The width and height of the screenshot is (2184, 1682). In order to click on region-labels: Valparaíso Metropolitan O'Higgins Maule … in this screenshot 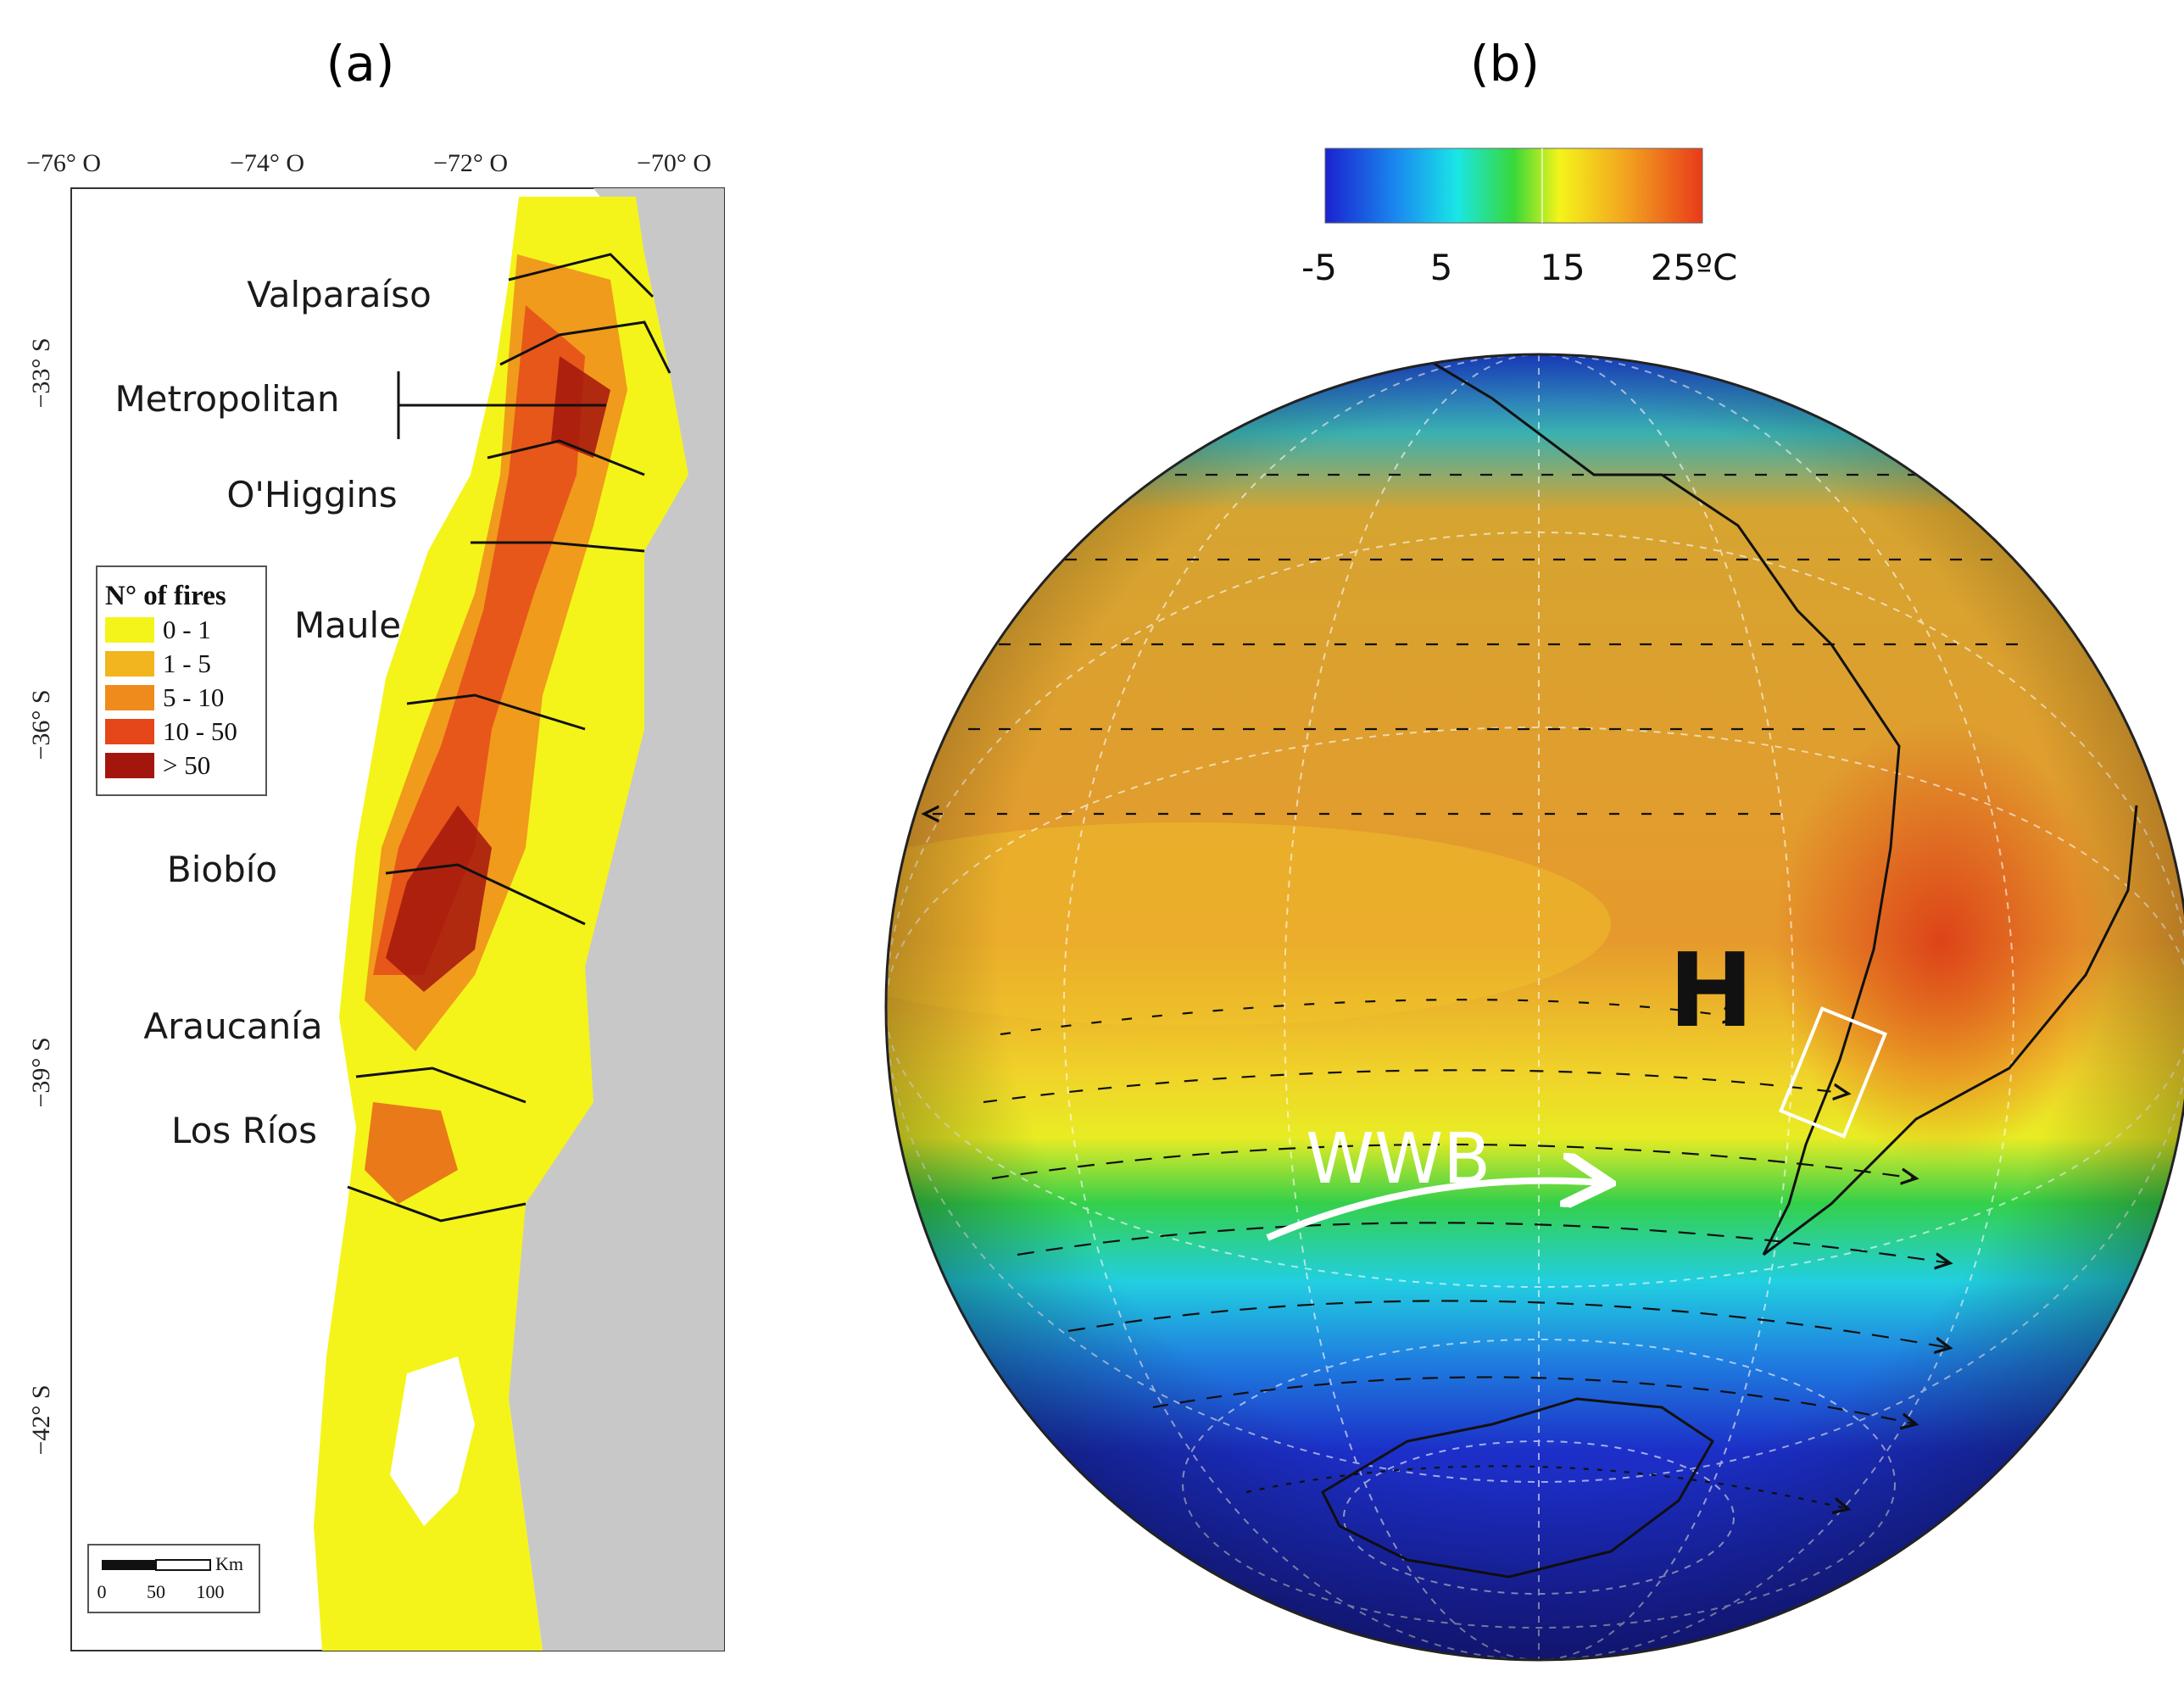, I will do `click(272, 712)`.